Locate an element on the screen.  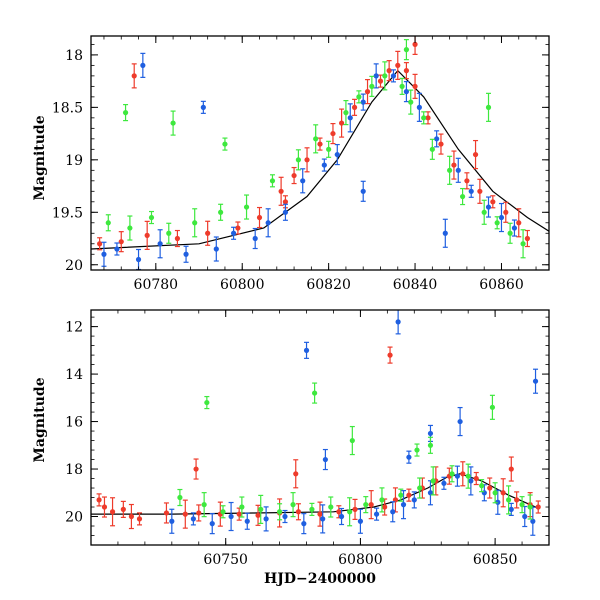
y-tick-label: 14 is located at coordinates (74, 375).